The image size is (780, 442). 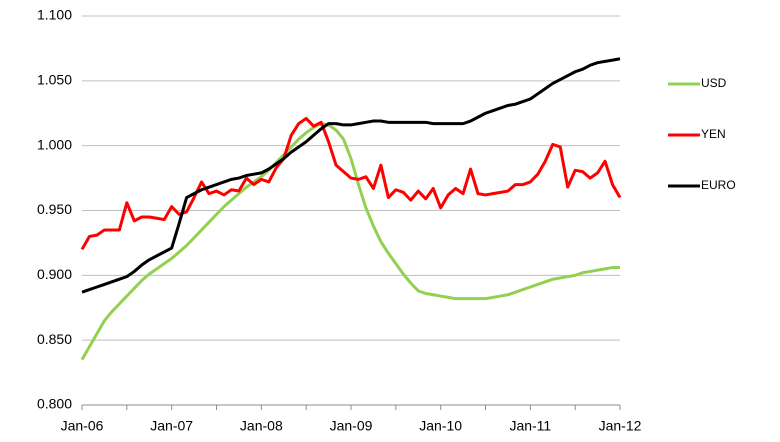 What do you see at coordinates (351, 426) in the screenshot?
I see `x-tick-label: Jan-09` at bounding box center [351, 426].